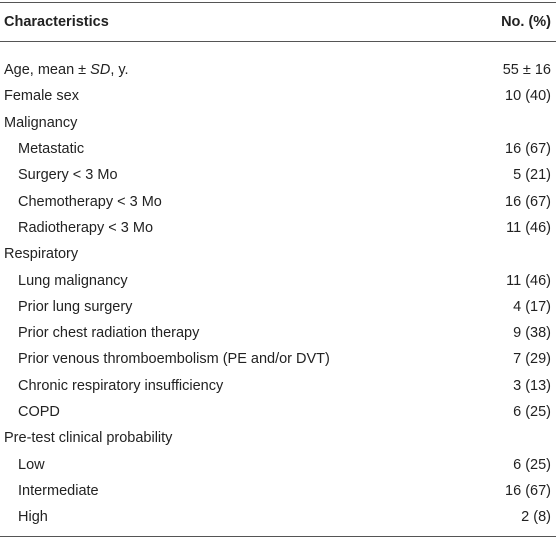 This screenshot has width=556, height=540. I want to click on table-row: Chronic respiratory insufficiency 3 (13), so click(278, 386).